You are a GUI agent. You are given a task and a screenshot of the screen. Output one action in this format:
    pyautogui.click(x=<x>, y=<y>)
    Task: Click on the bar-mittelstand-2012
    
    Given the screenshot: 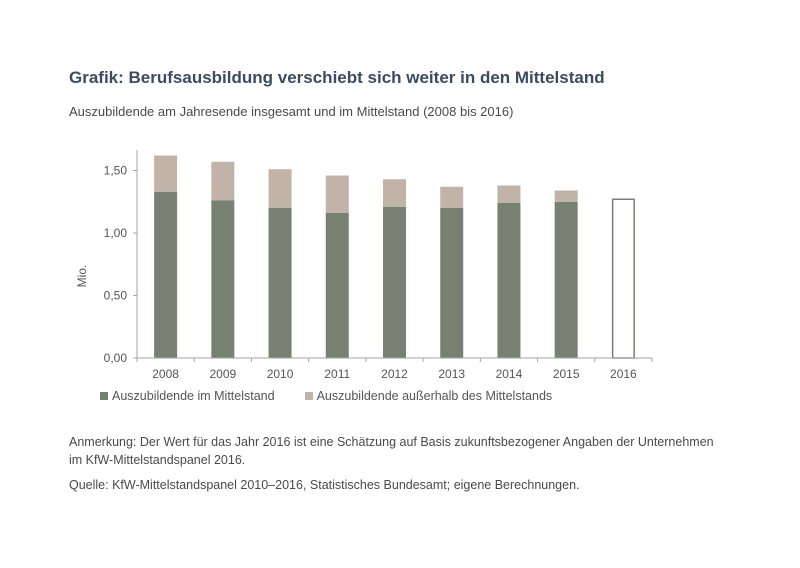 What is the action you would take?
    pyautogui.click(x=394, y=282)
    